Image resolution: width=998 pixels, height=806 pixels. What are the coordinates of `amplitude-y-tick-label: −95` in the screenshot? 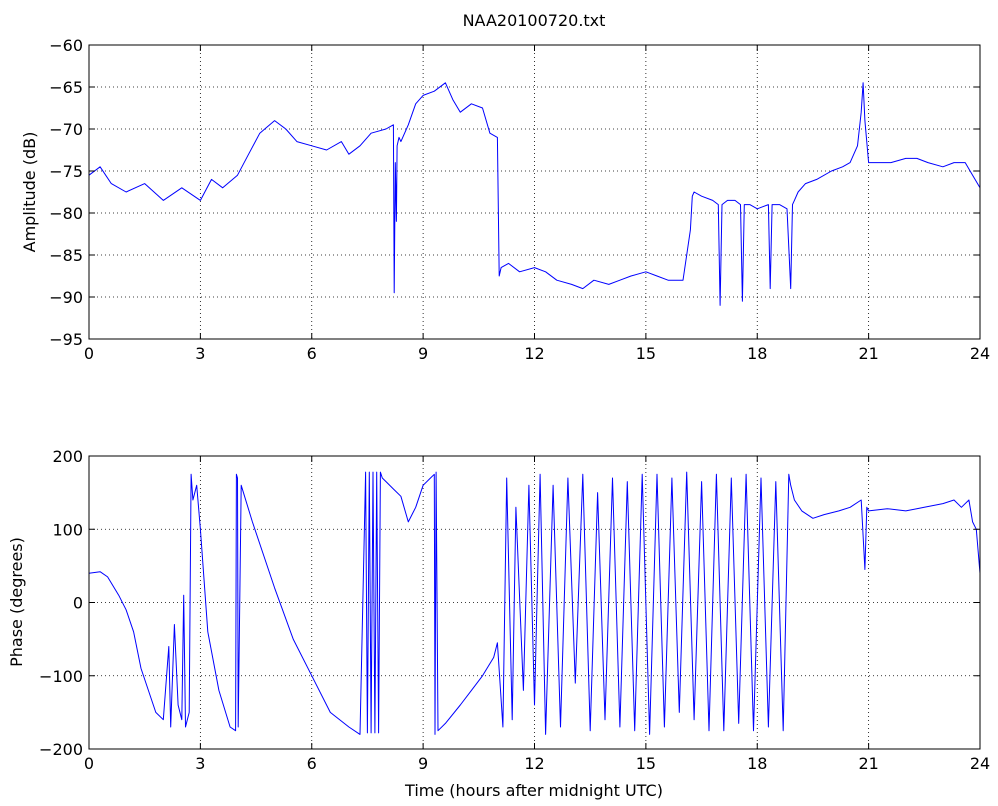 It's located at (66, 339).